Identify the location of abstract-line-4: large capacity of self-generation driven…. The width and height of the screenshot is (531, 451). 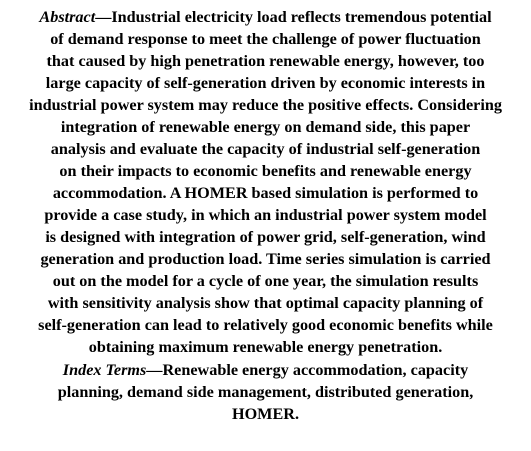
(265, 83).